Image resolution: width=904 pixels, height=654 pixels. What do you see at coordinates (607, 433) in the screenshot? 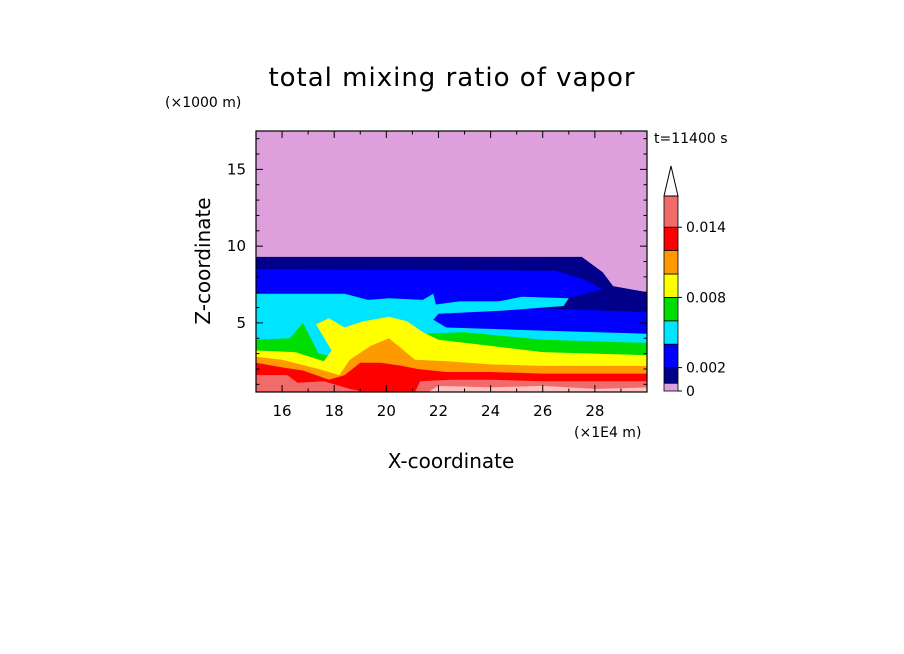
I see `x-unit-label: (×1E4 m)` at bounding box center [607, 433].